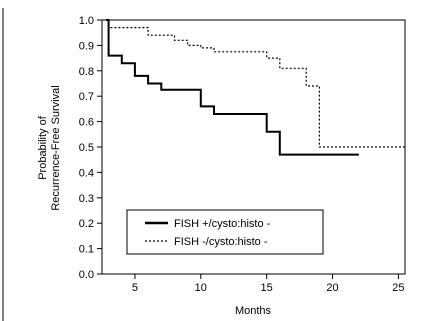 This screenshot has width=438, height=321. I want to click on y-tick-label: 0.6, so click(86, 123).